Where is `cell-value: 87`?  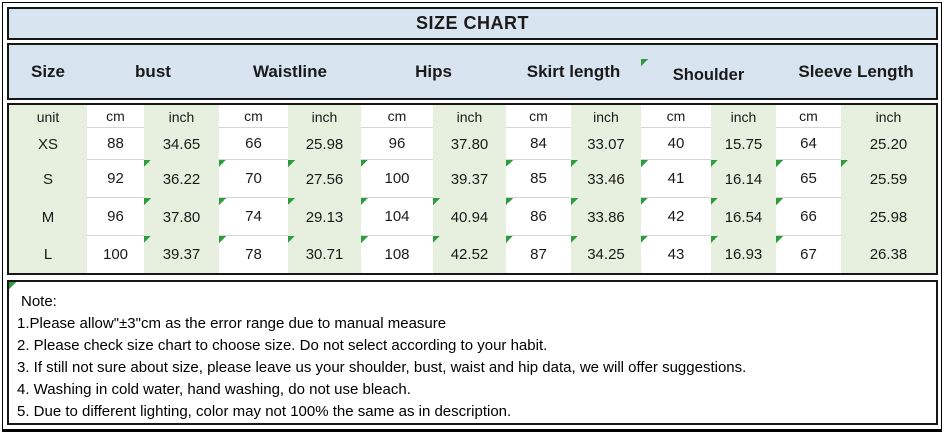 cell-value: 87 is located at coordinates (538, 254).